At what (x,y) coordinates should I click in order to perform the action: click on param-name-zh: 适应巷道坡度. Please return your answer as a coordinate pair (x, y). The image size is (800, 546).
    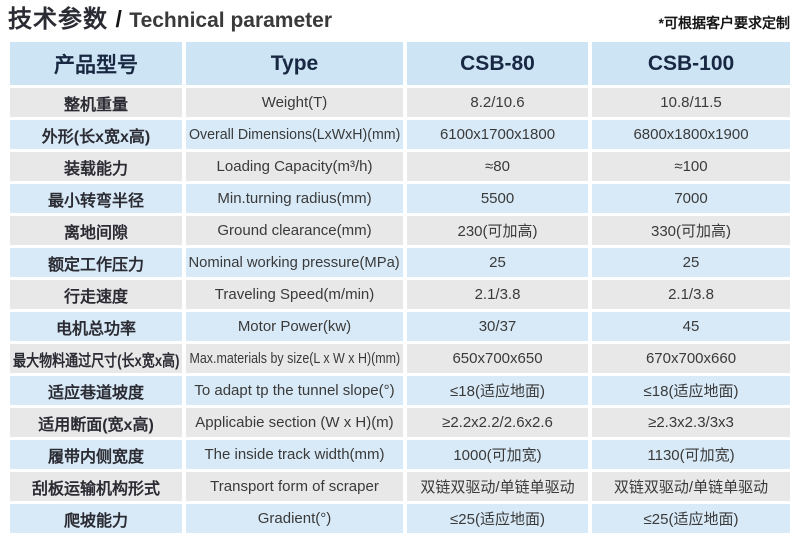
    Looking at the image, I should click on (96, 390).